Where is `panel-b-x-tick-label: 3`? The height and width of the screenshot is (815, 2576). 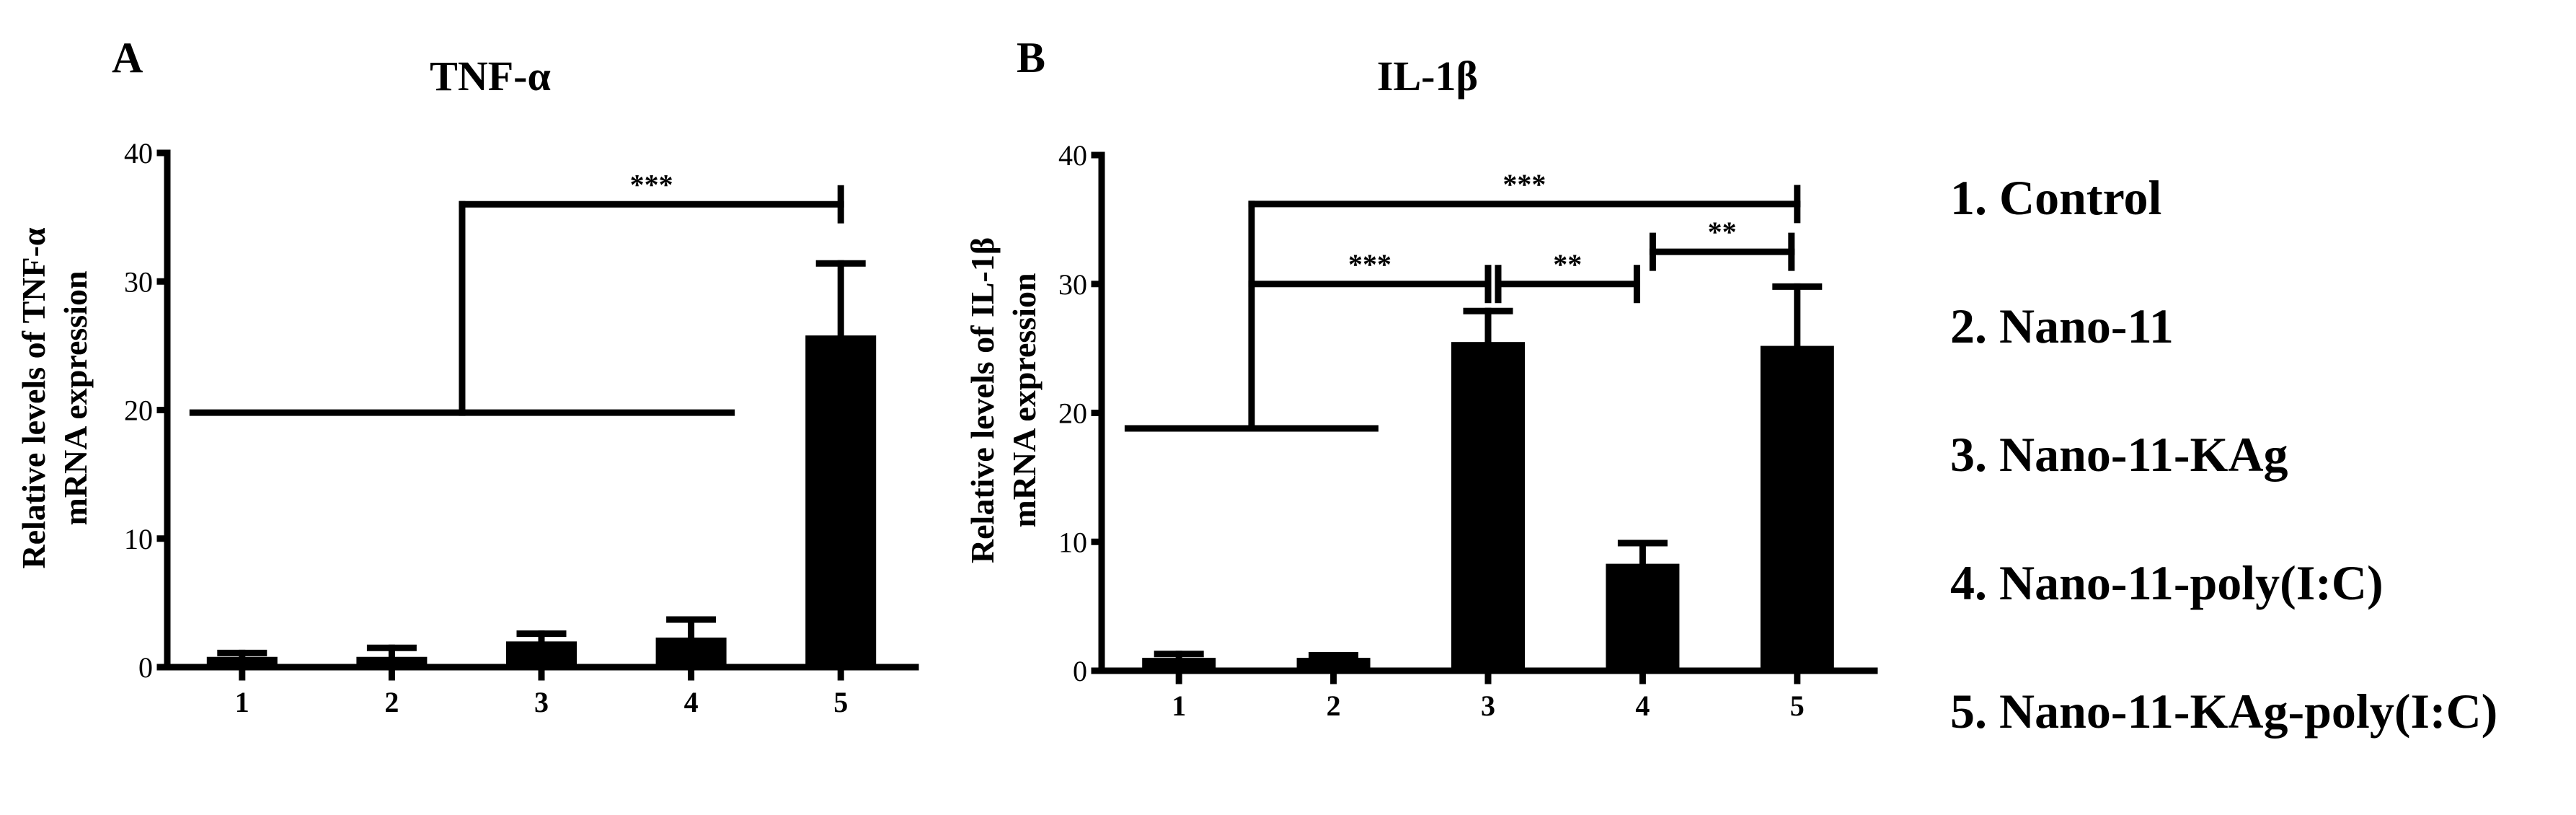 panel-b-x-tick-label: 3 is located at coordinates (1488, 706).